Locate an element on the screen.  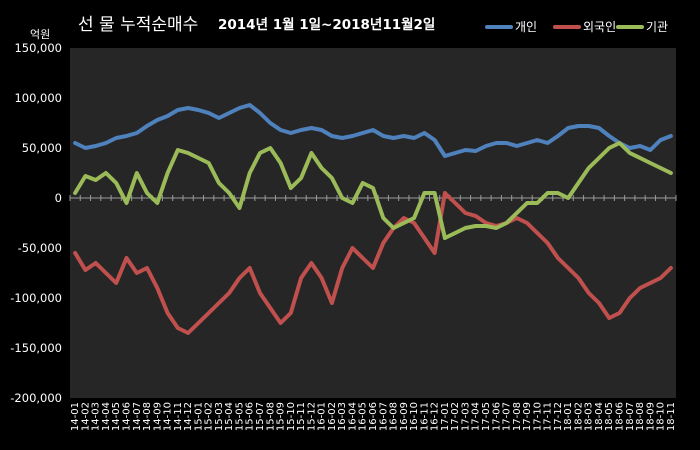
x-tick-label: 14-12 is located at coordinates (188, 416).